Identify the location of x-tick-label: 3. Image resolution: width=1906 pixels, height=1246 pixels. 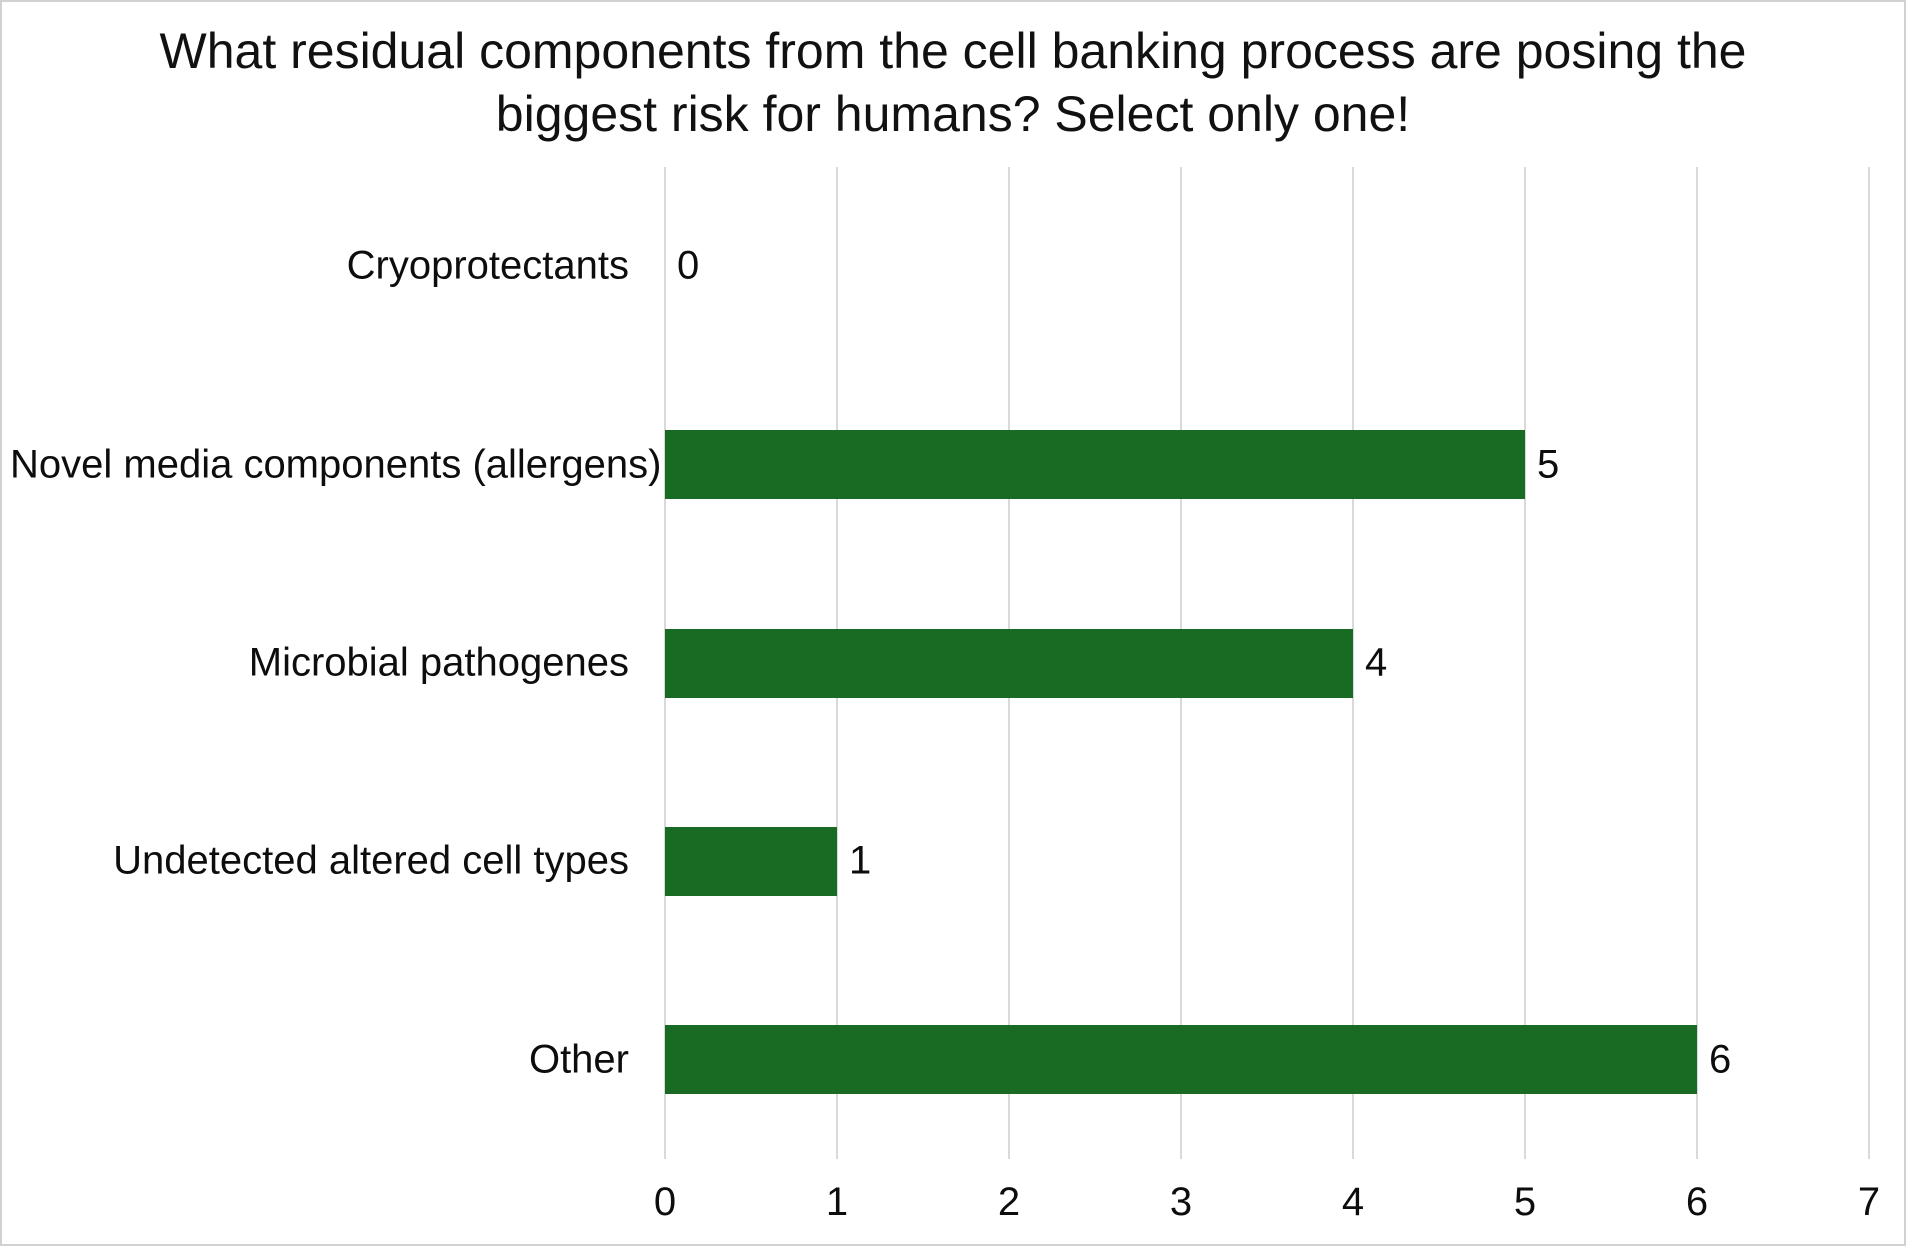
(1181, 1202).